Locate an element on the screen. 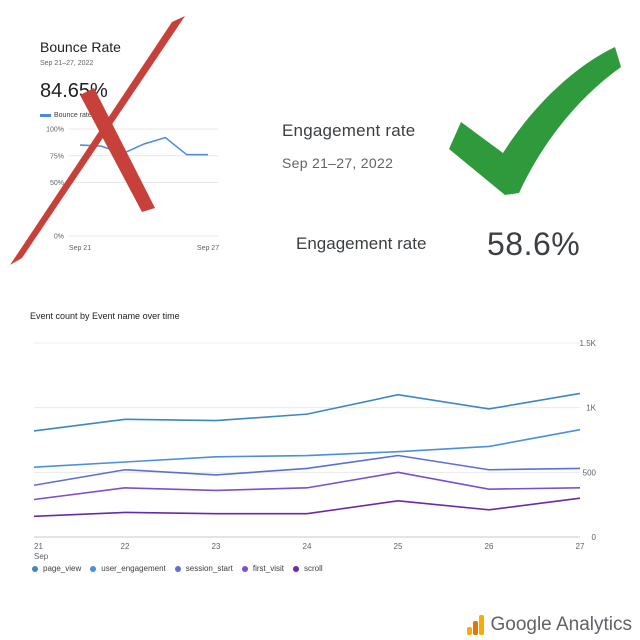  bounce-x-tick-label: Sep 21 is located at coordinates (80, 248).